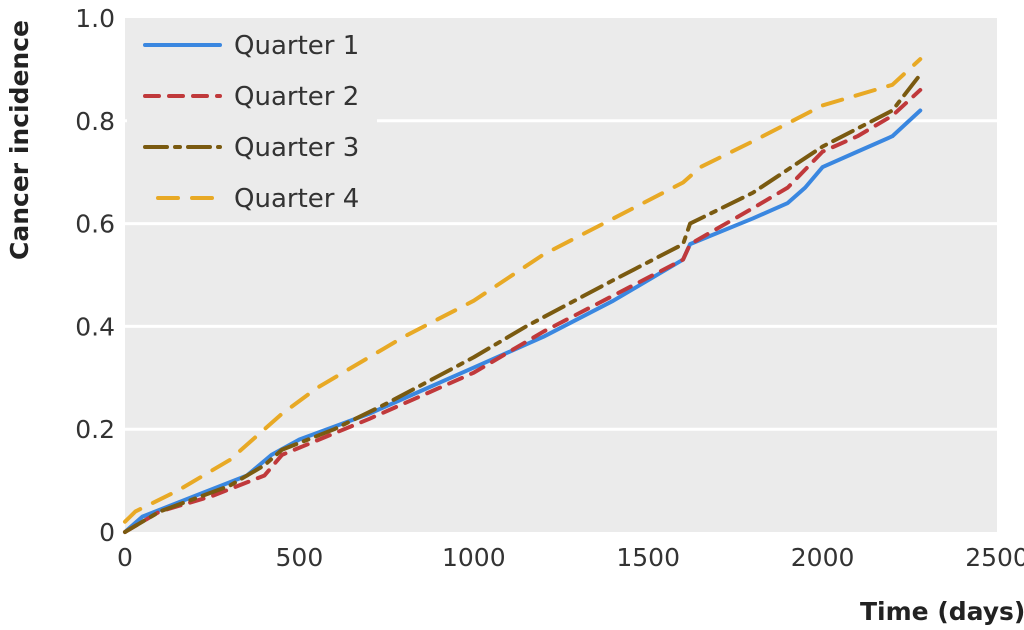 The image size is (1024, 630). Describe the element at coordinates (296, 148) in the screenshot. I see `legend-label: Quarter 3` at that location.